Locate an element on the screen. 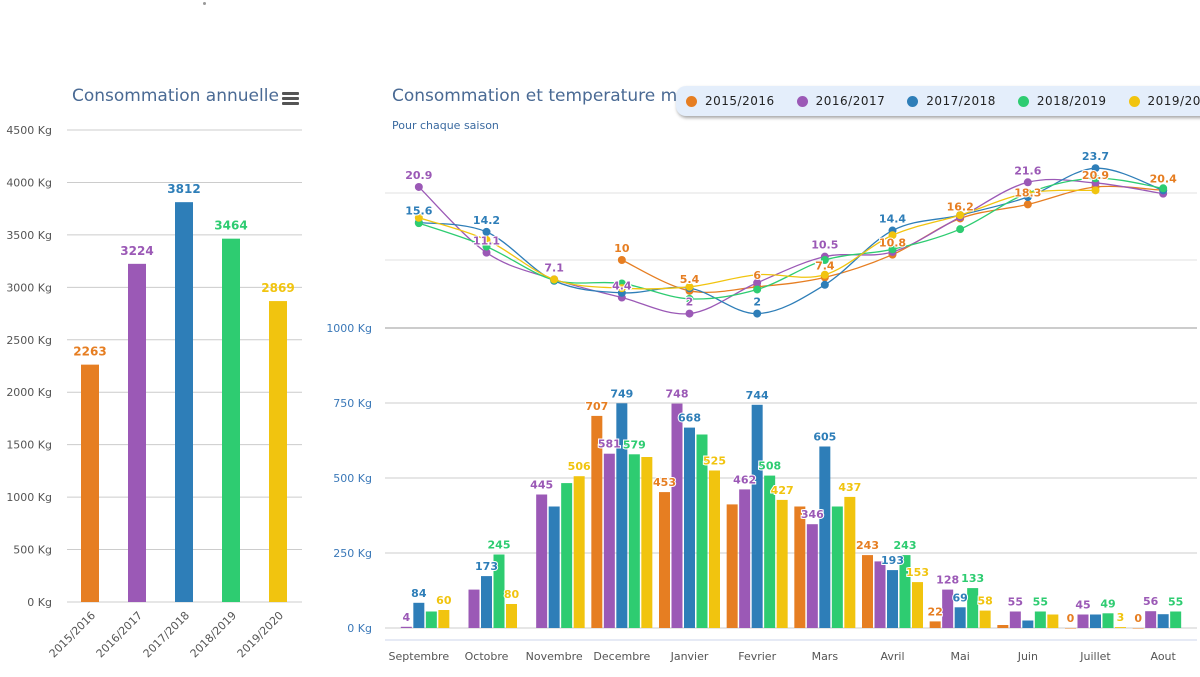  temp-label: 18.3 is located at coordinates (1027, 192).